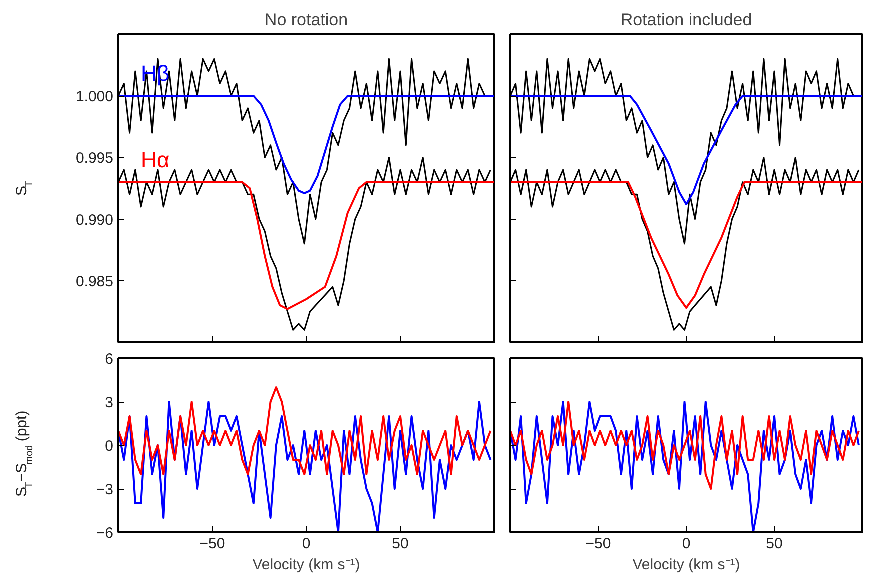 This screenshot has width=872, height=586. I want to click on y-tick-label: 0.995, so click(95, 159).